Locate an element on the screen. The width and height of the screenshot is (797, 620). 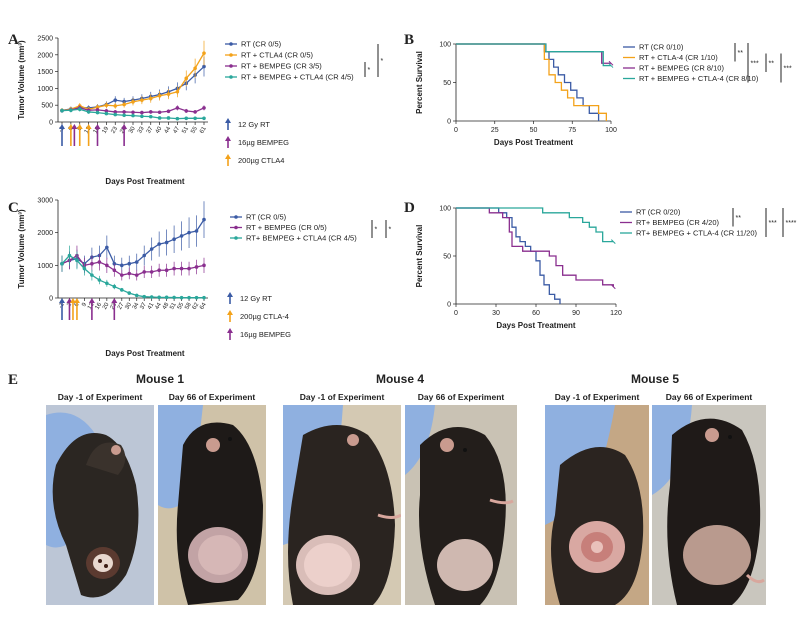
y-tick-label-c: 2000 is located at coordinates (45, 233).